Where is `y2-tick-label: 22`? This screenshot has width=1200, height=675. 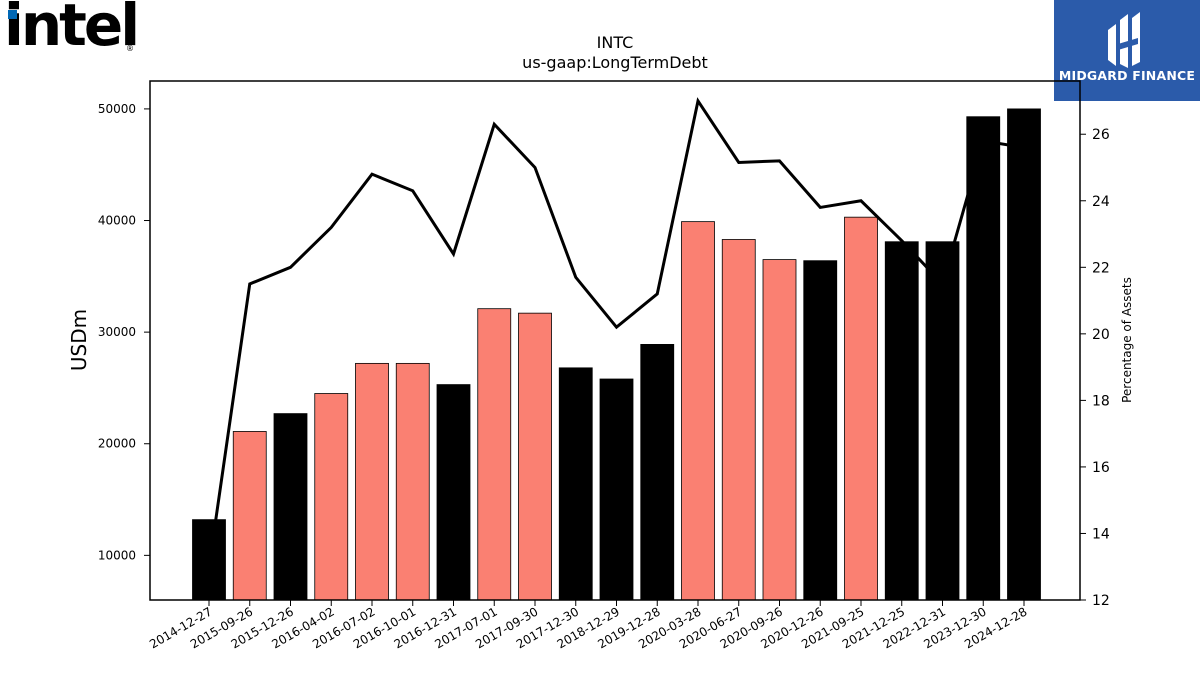 y2-tick-label: 22 is located at coordinates (1101, 268).